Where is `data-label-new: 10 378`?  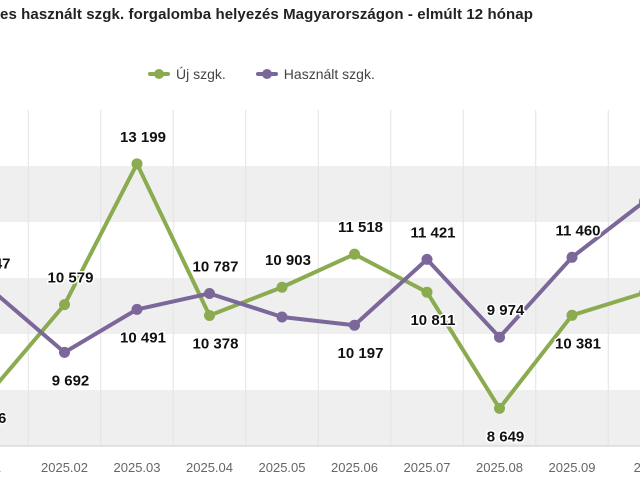 data-label-new: 10 378 is located at coordinates (216, 343).